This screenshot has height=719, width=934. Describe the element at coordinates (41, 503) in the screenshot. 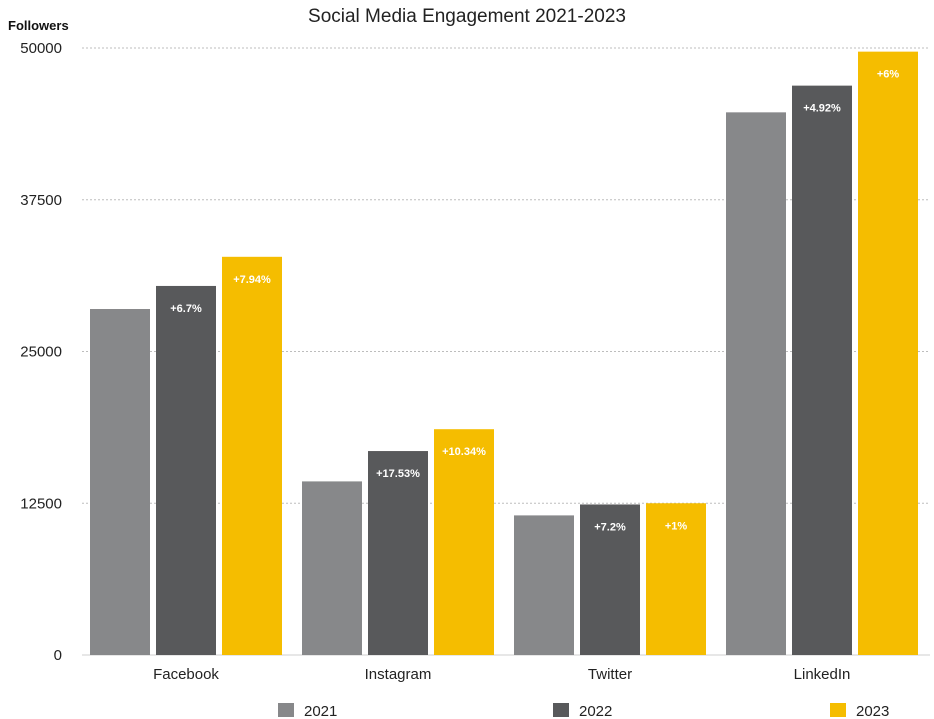

I see `y-tick-label: 12500` at that location.